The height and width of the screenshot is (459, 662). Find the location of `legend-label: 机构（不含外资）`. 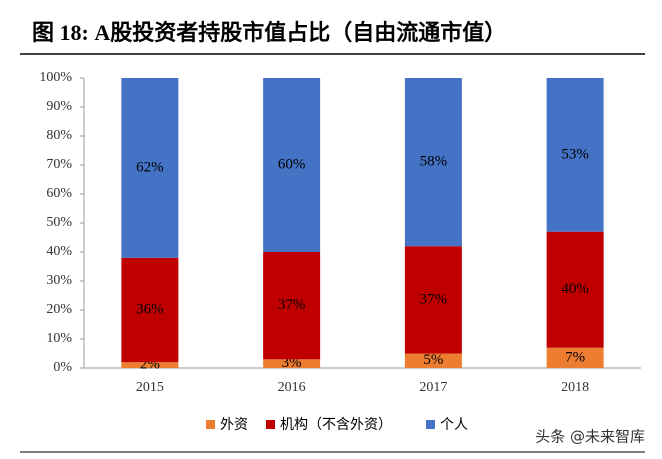

legend-label: 机构（不含外资） is located at coordinates (336, 425).